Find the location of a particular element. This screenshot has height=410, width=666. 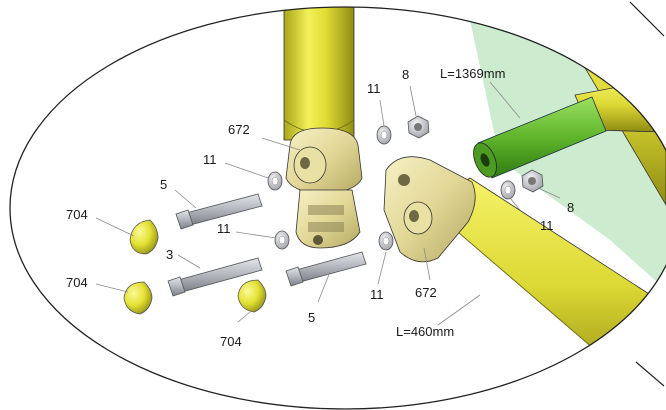

clamp-lower is located at coordinates (429, 209).